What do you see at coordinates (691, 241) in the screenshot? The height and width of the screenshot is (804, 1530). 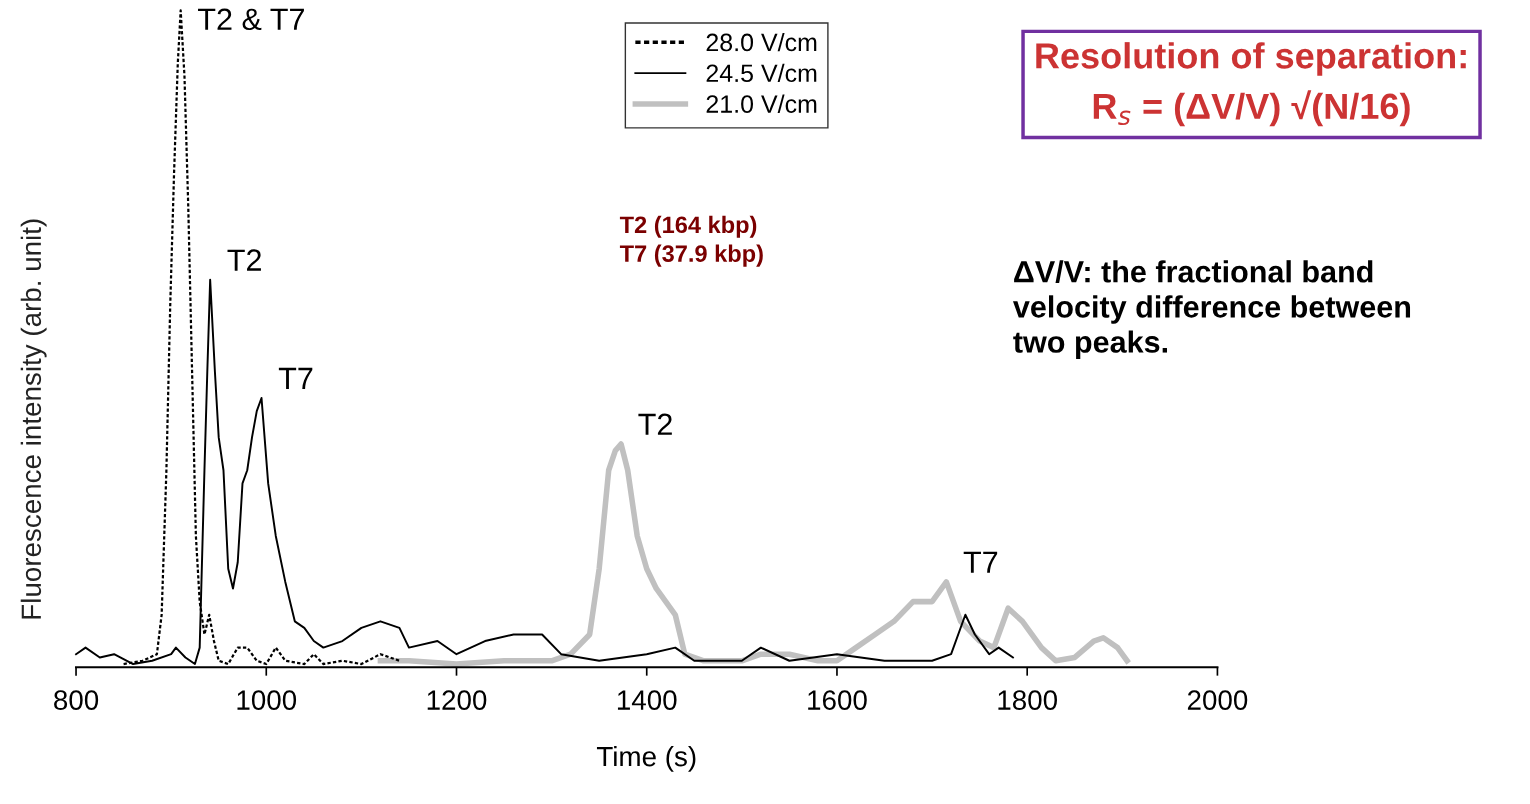 I see `annotation: T2 (164 kbp) T7 (37.9 kbp)` at bounding box center [691, 241].